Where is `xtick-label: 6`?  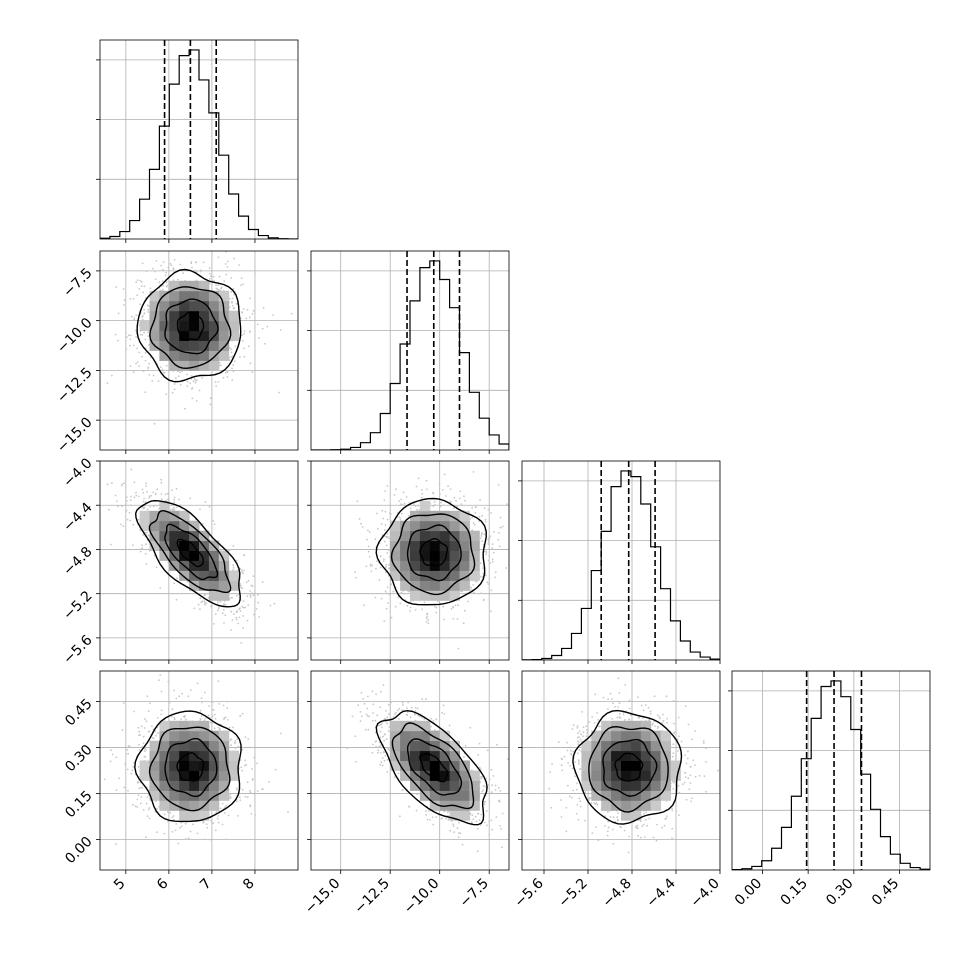
xtick-label: 6 is located at coordinates (163, 884).